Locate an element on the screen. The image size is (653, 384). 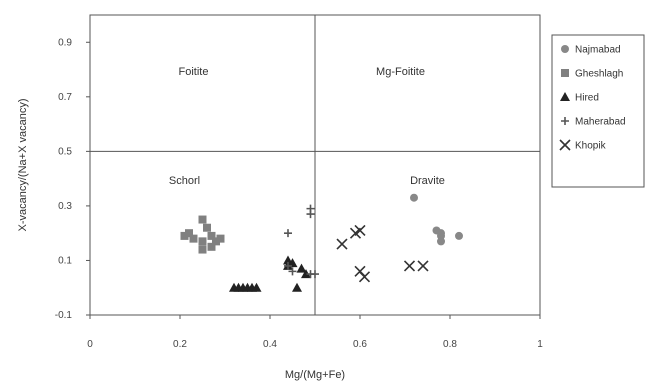
y-tick-label: 0.1 is located at coordinates (65, 260).